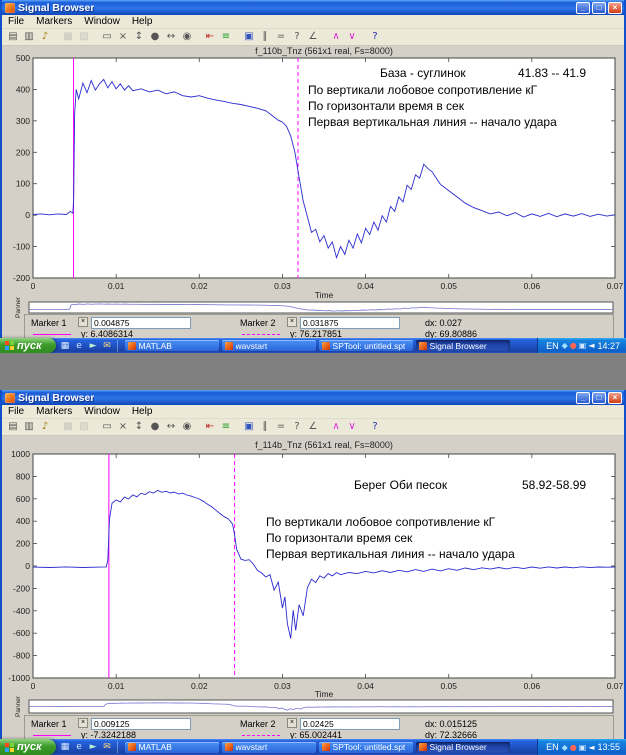 The width and height of the screenshot is (626, 755). I want to click on annotation-vertical-axis: По вертикали лобовое сопротивление кГ, so click(423, 90).